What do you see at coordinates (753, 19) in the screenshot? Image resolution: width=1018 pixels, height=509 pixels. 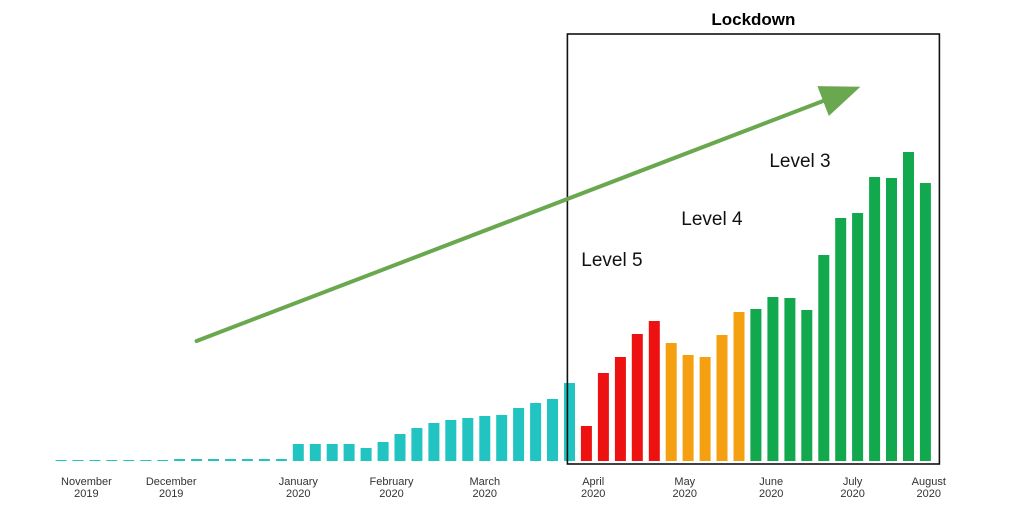 I see `chart-title: Lockdown` at bounding box center [753, 19].